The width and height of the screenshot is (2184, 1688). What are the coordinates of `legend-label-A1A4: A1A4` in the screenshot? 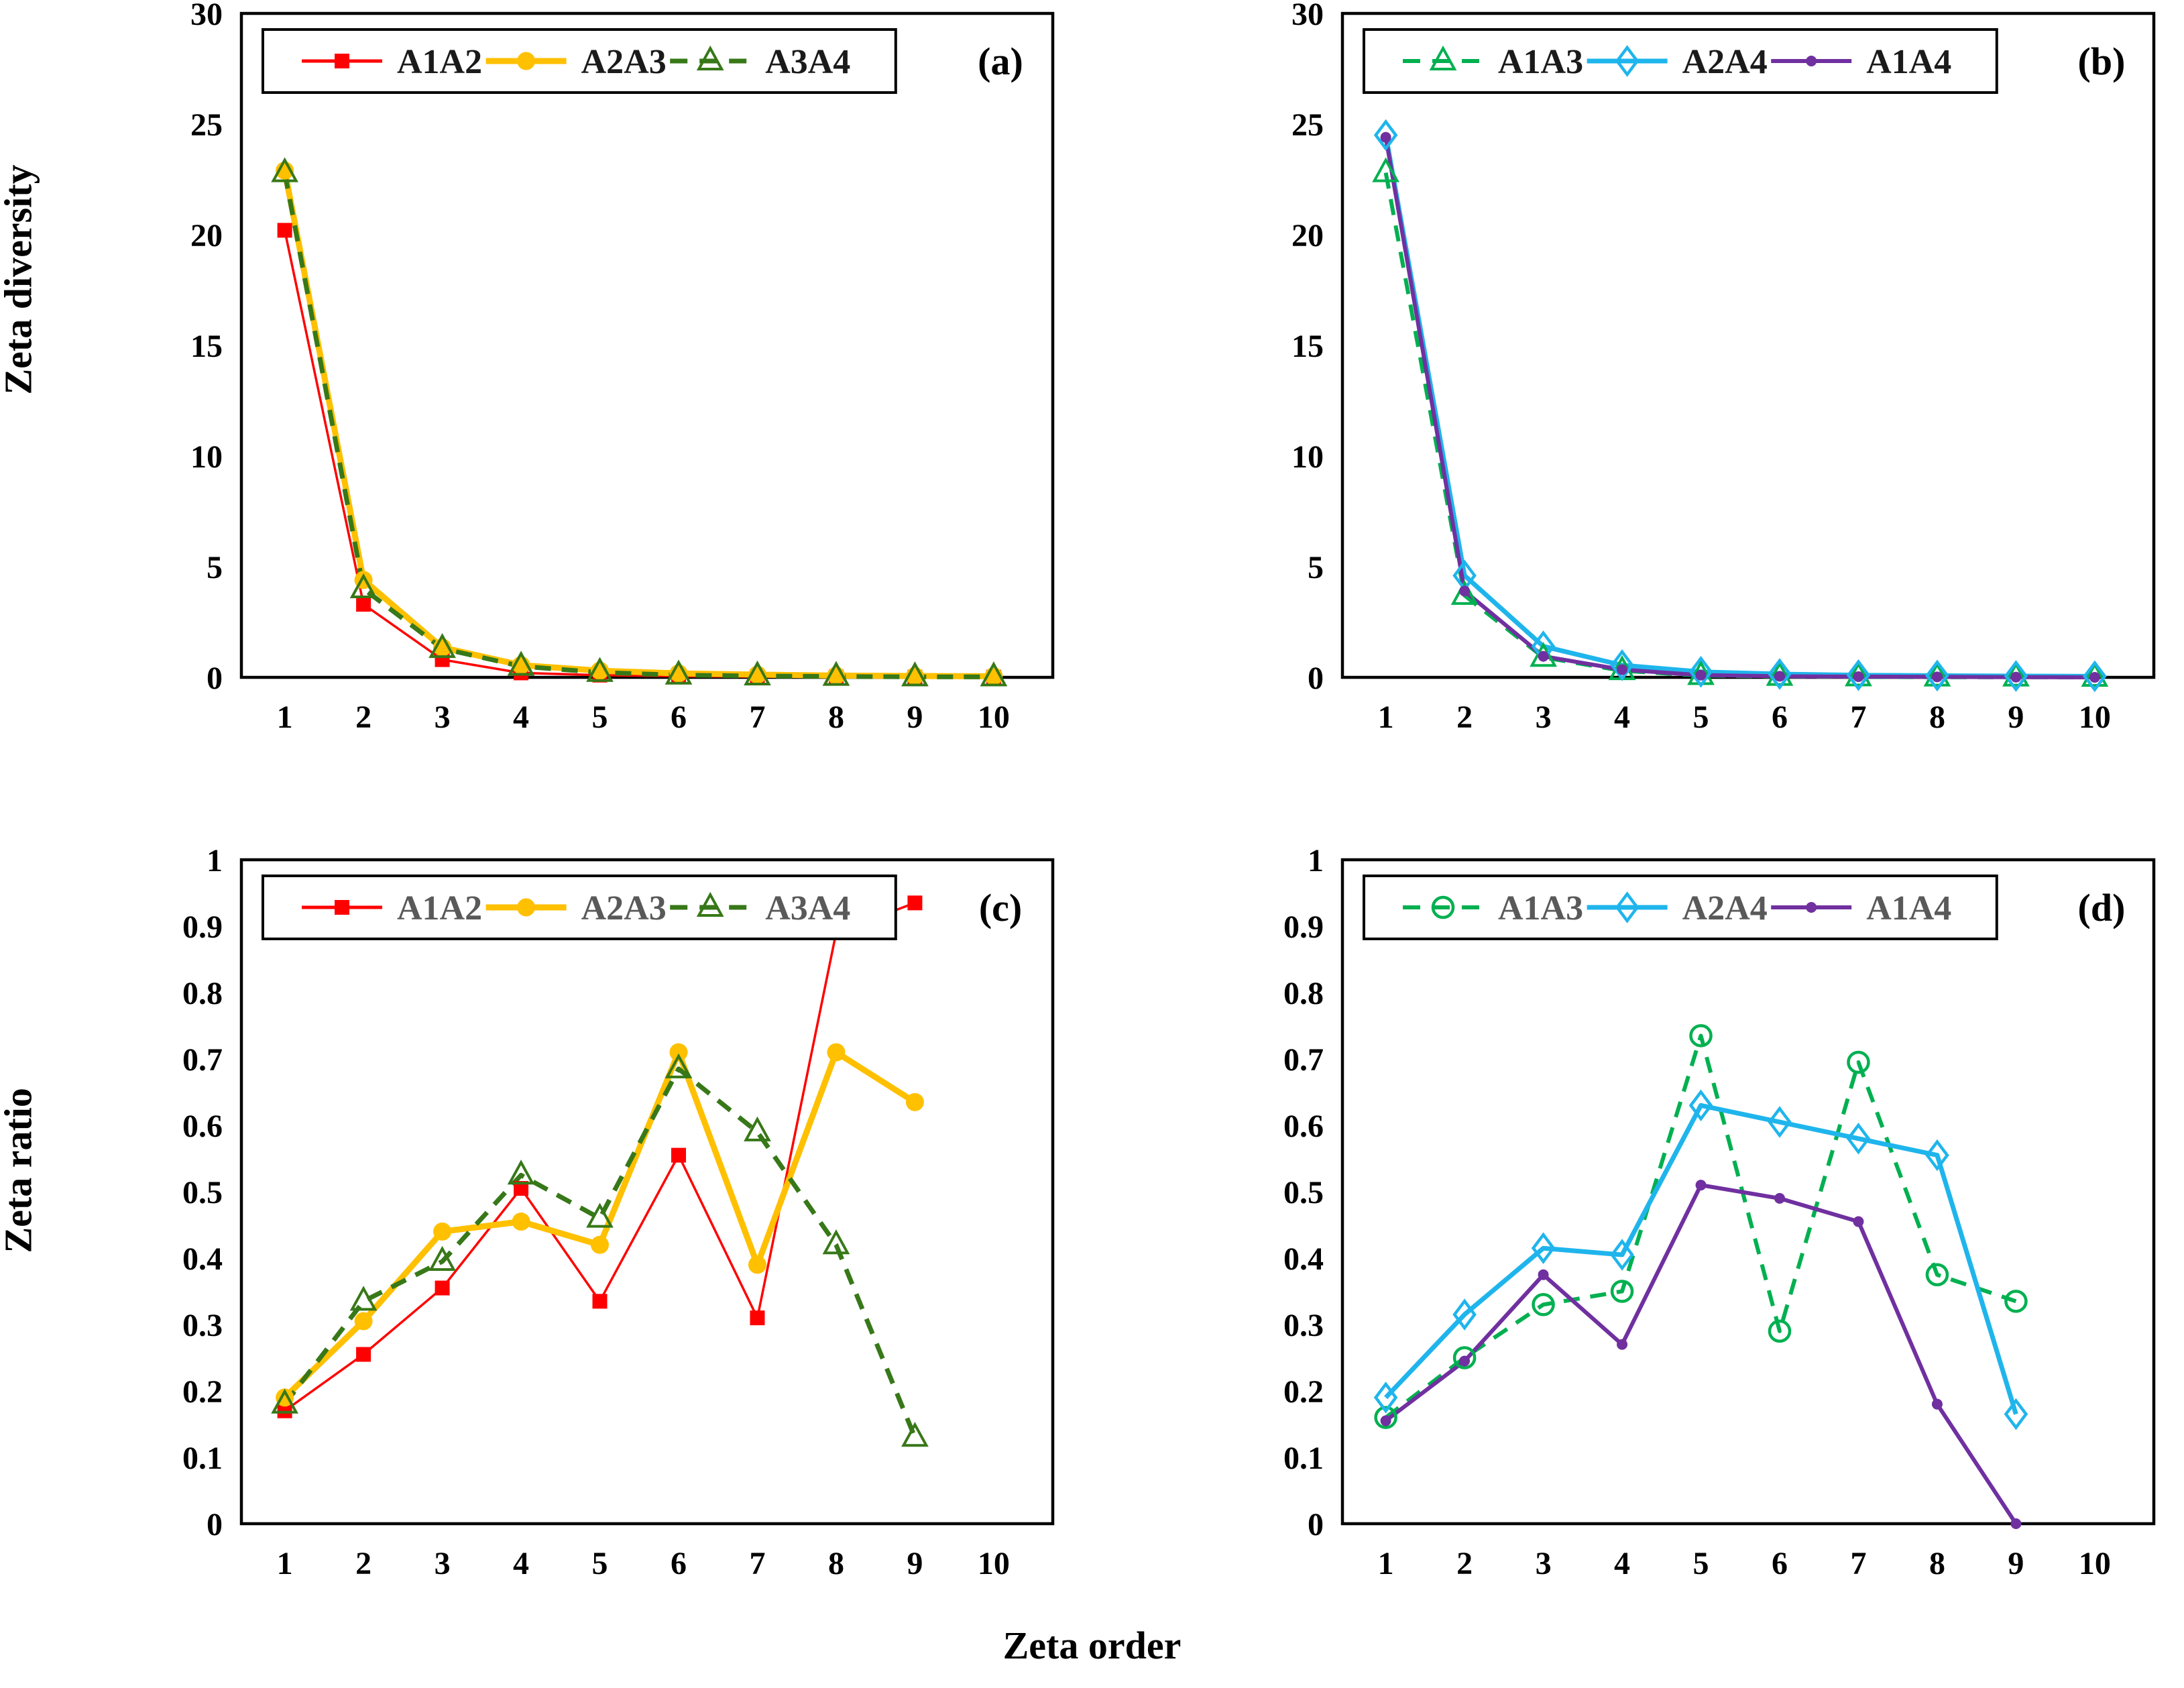 It's located at (1908, 62).